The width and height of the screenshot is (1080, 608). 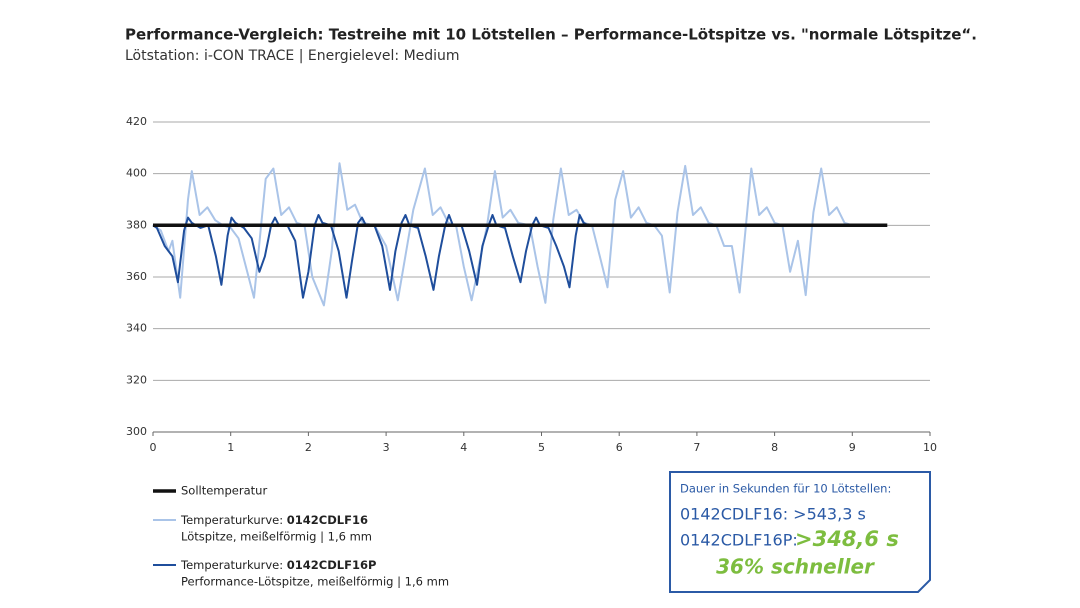 What do you see at coordinates (739, 540) in the screenshot?
I see `info-line2-label: 0142CDLF16P:` at bounding box center [739, 540].